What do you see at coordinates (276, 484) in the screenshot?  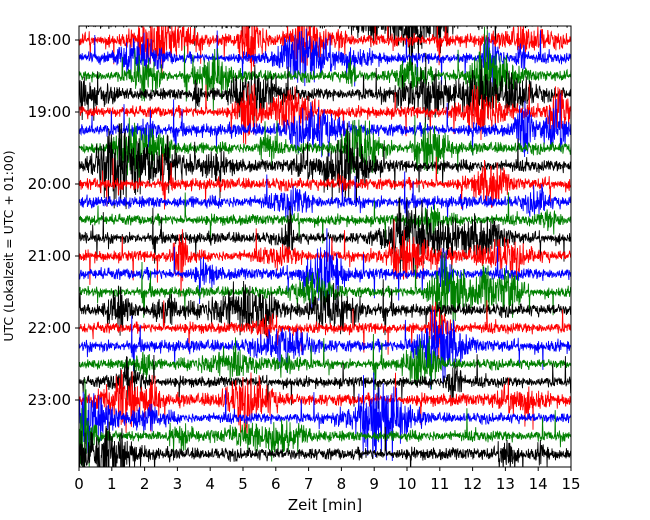 I see `x-tick-label: 6` at bounding box center [276, 484].